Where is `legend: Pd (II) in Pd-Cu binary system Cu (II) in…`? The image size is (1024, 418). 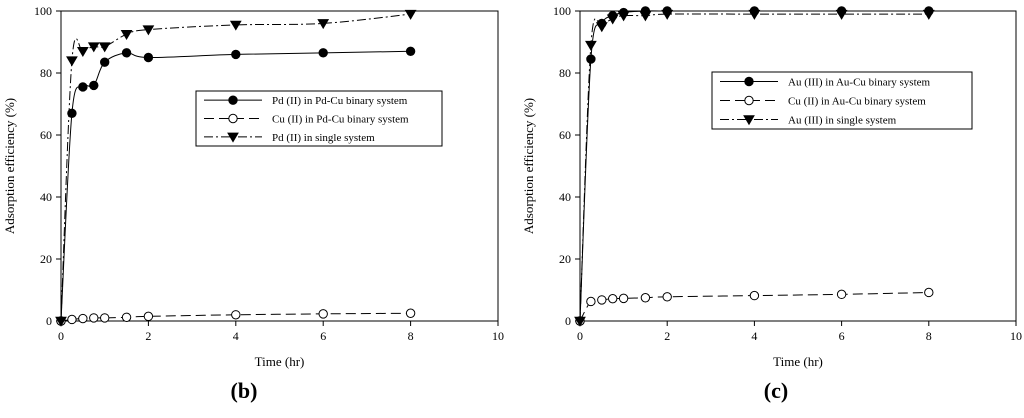 legend: Pd (II) in Pd-Cu binary system Cu (II) in… is located at coordinates (319, 118).